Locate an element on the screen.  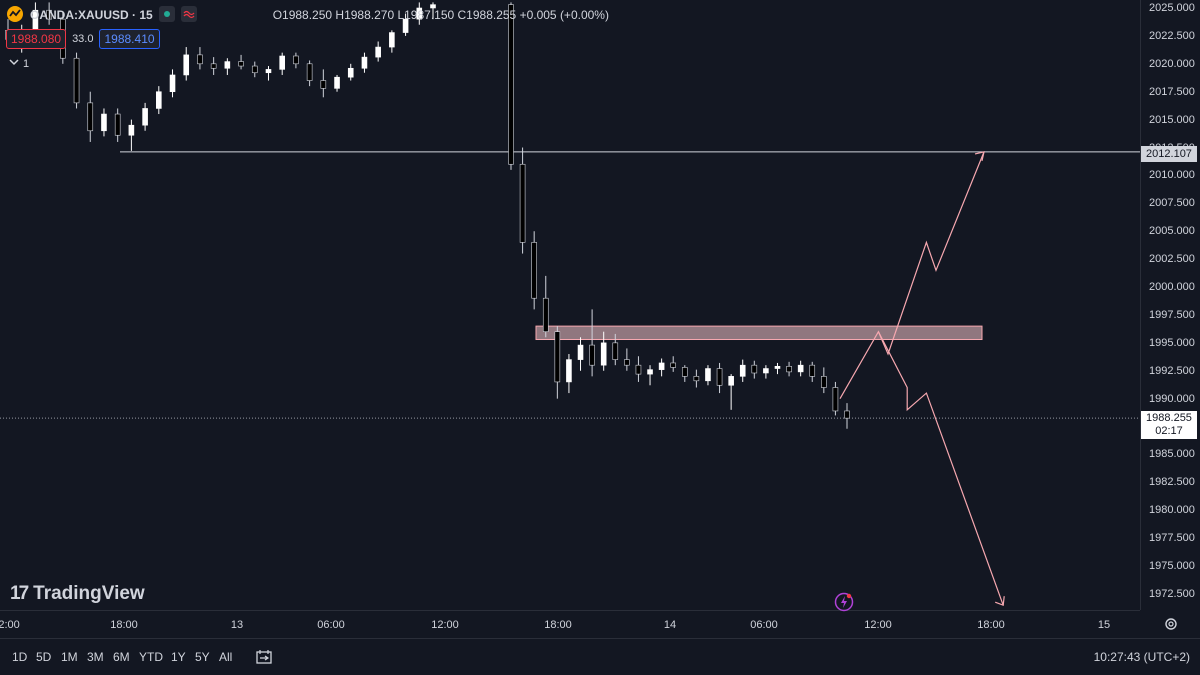
price-tick: 1977.500 is located at coordinates (1172, 538).